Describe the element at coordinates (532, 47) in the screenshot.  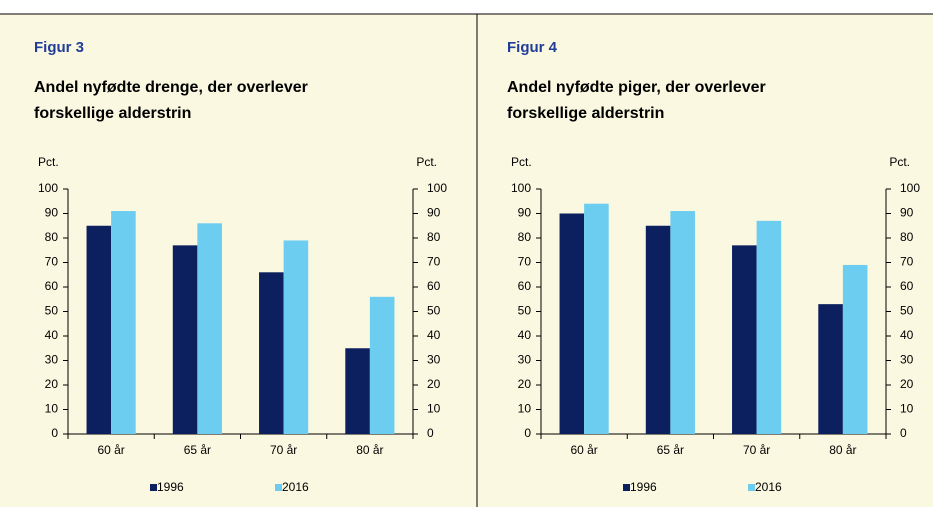
I see `figure-label: Figur 4` at that location.